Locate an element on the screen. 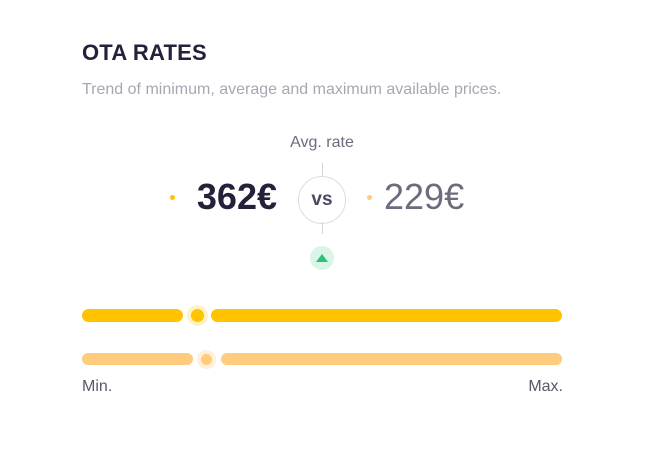 This screenshot has height=462, width=646. primary-range-bar-left is located at coordinates (133, 315).